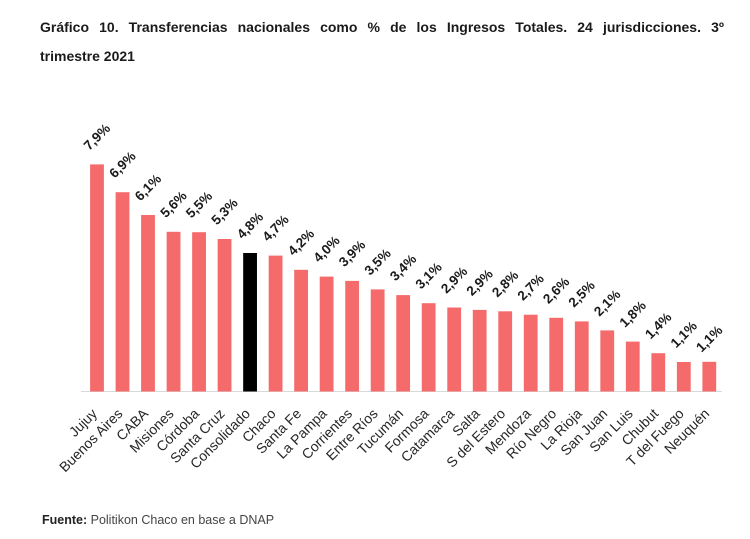 The height and width of the screenshot is (539, 750). What do you see at coordinates (480, 282) in the screenshot?
I see `svg-text: 2,9%` at bounding box center [480, 282].